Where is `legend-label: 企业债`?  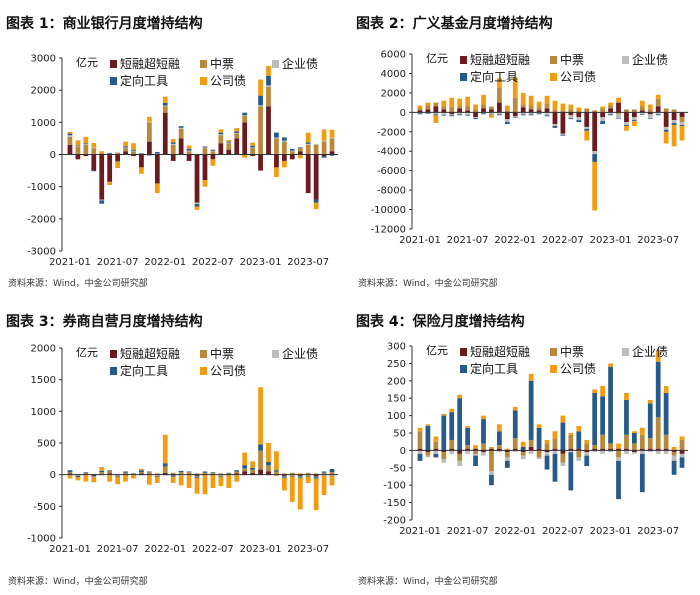
legend-label: 企业债 is located at coordinates (300, 353).